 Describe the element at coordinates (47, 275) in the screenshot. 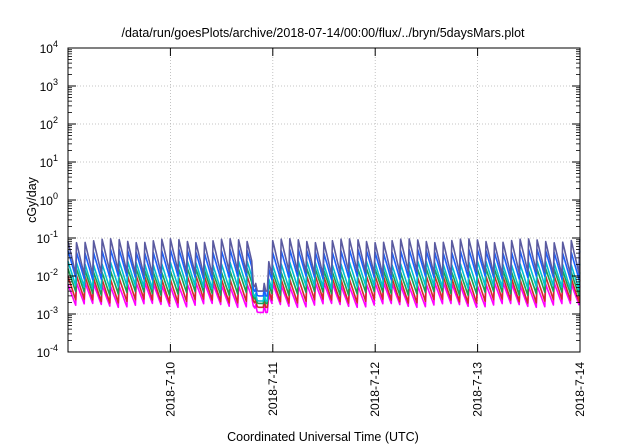

I see `y-tick-label: 10⁻²` at that location.